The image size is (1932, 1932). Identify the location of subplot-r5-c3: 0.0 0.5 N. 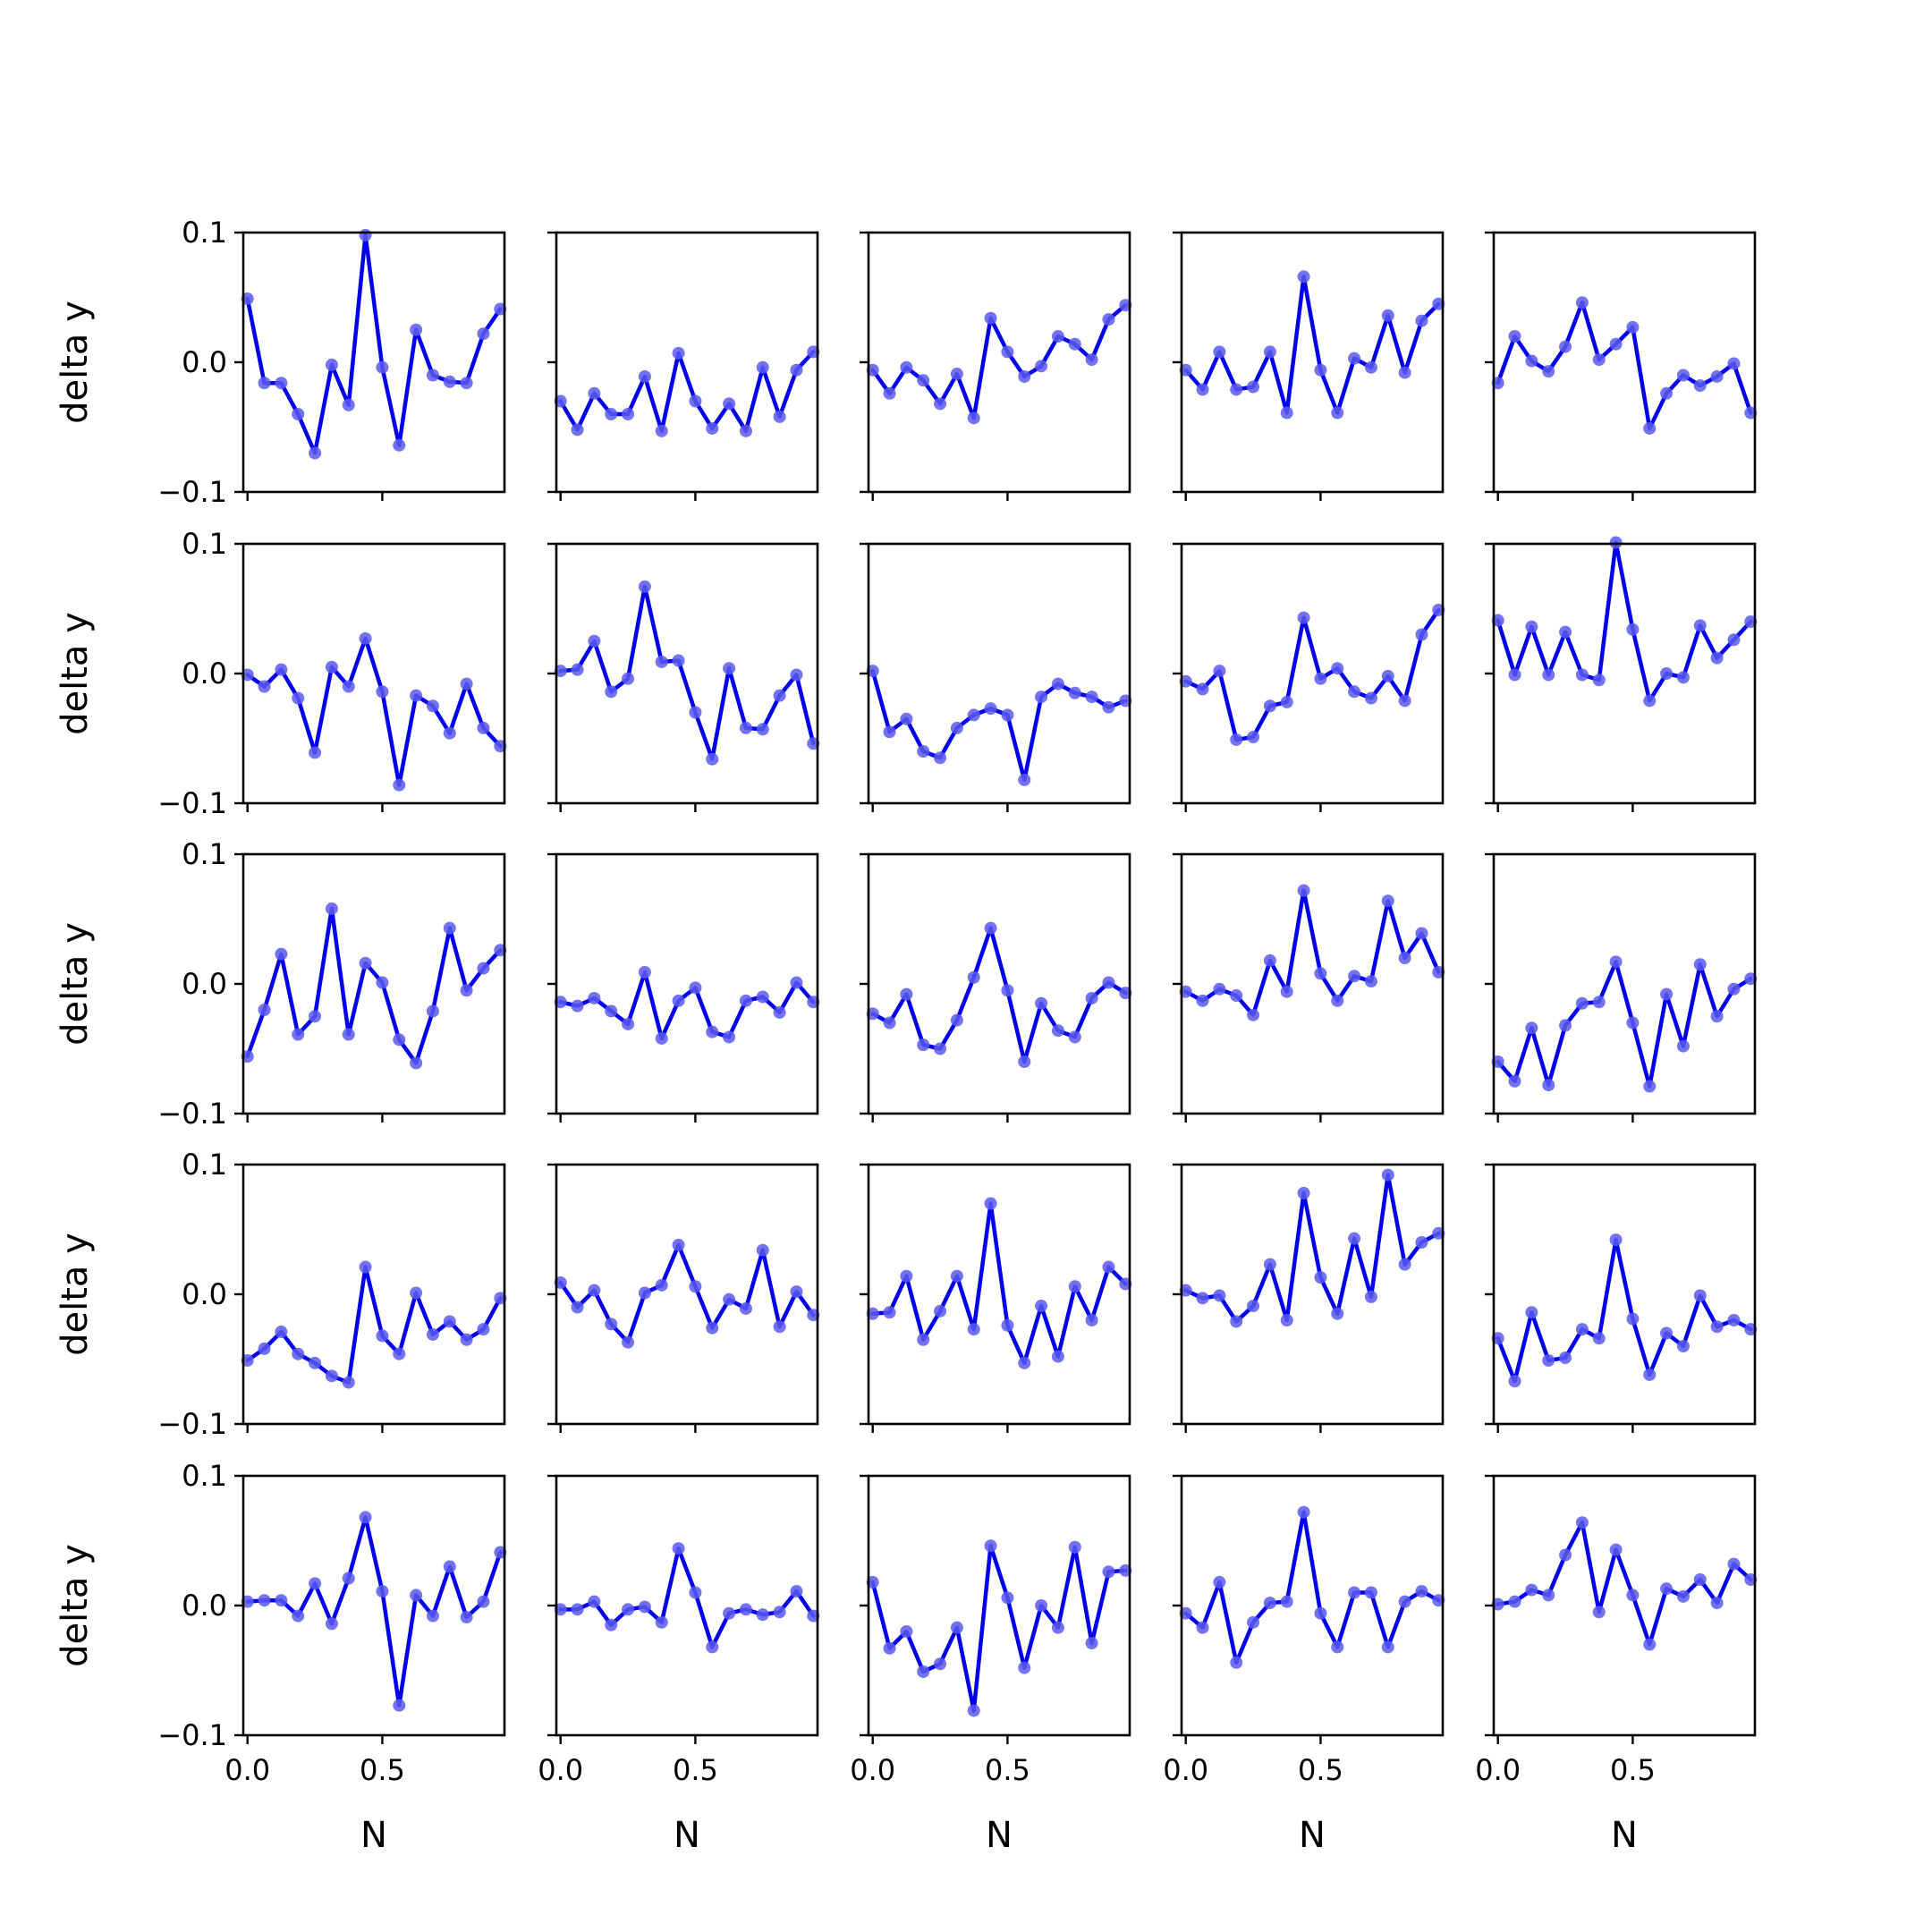
(991, 1665).